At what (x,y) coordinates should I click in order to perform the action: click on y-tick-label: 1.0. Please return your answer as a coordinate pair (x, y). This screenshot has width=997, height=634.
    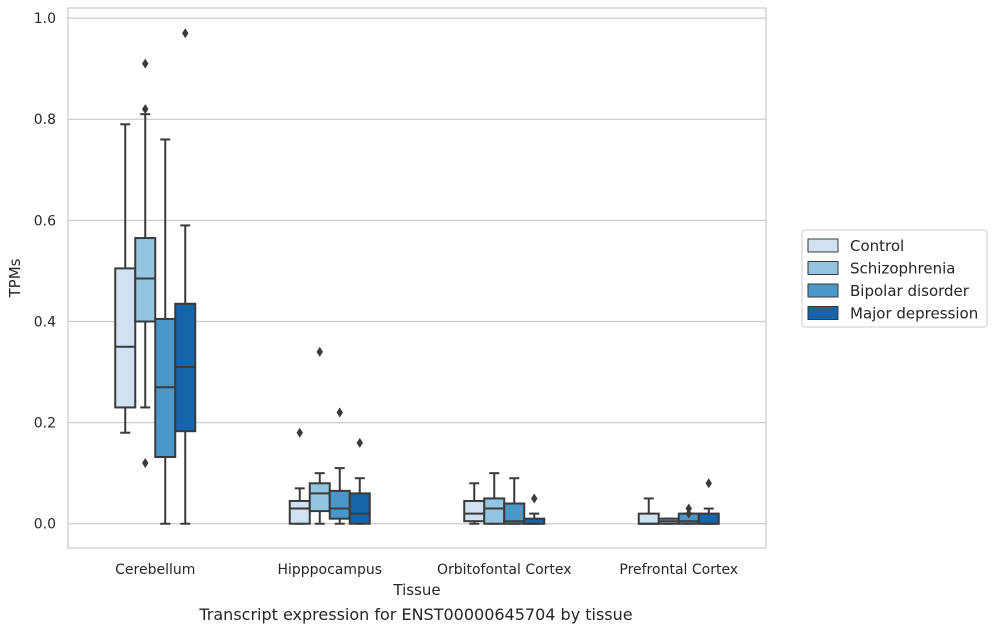
    Looking at the image, I should click on (45, 19).